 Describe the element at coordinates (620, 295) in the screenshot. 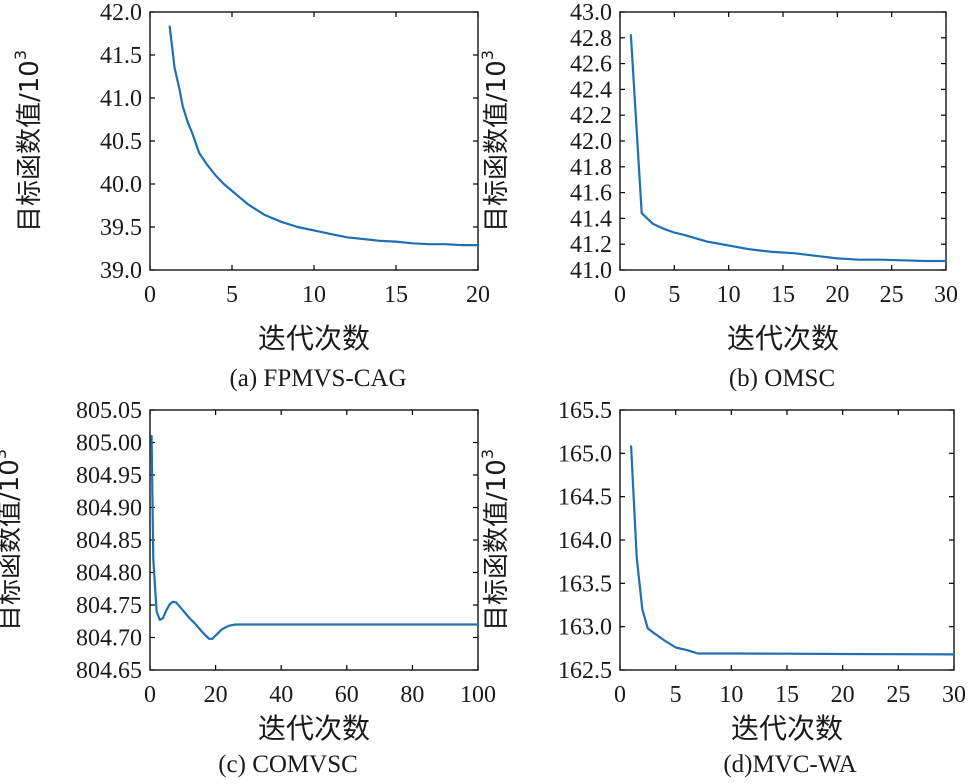

I see `chart-1-x-tick-label-0: 0` at that location.